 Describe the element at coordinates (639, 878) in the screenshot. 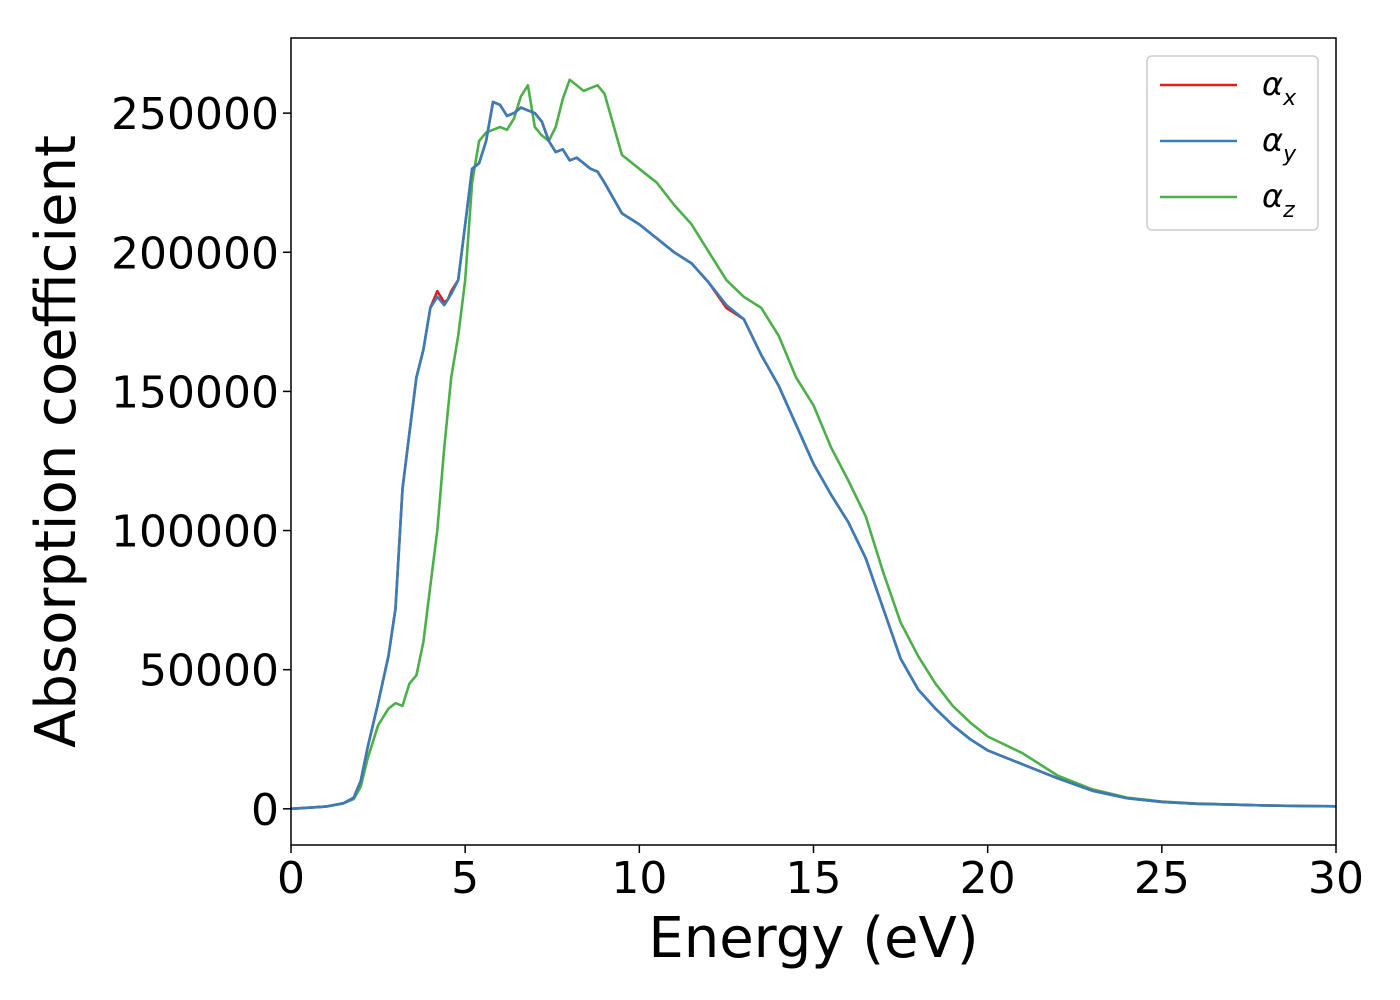

I see `x-tick-label: 10` at that location.